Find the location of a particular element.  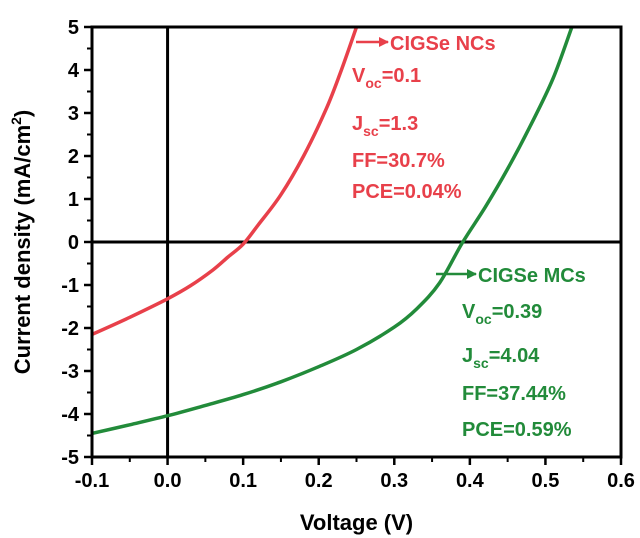

y-tick-label: 5 is located at coordinates (73, 28).